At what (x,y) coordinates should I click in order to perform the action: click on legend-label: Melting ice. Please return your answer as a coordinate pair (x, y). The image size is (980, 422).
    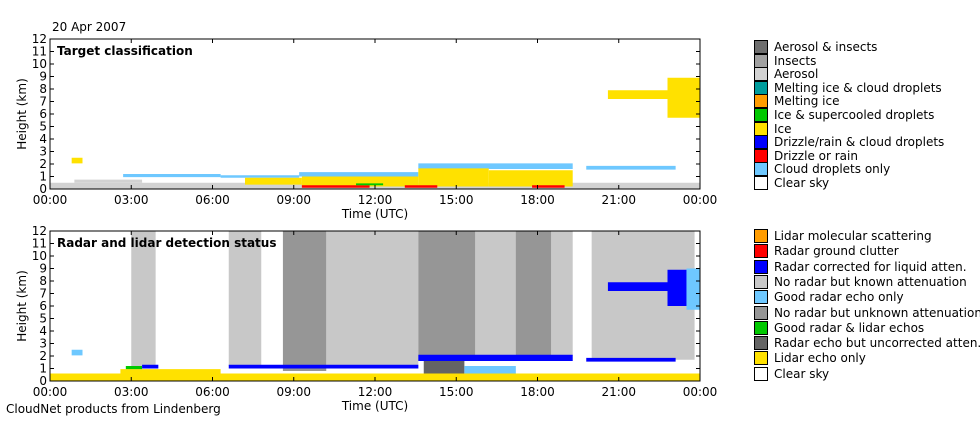
    Looking at the image, I should click on (807, 101).